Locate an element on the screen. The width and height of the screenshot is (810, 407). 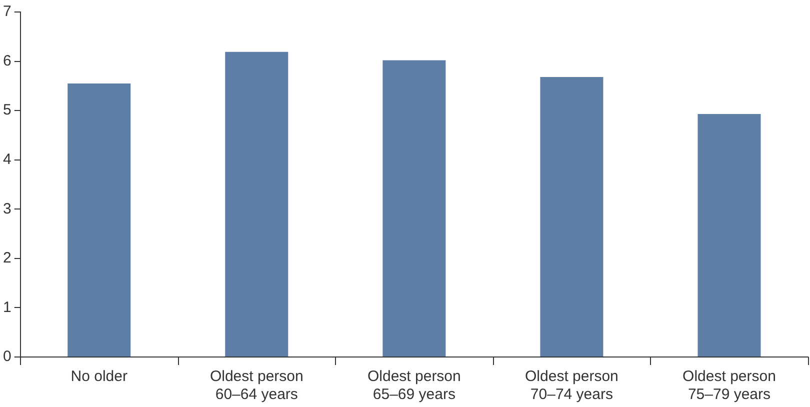
y-tick-label: 5 is located at coordinates (7, 110).